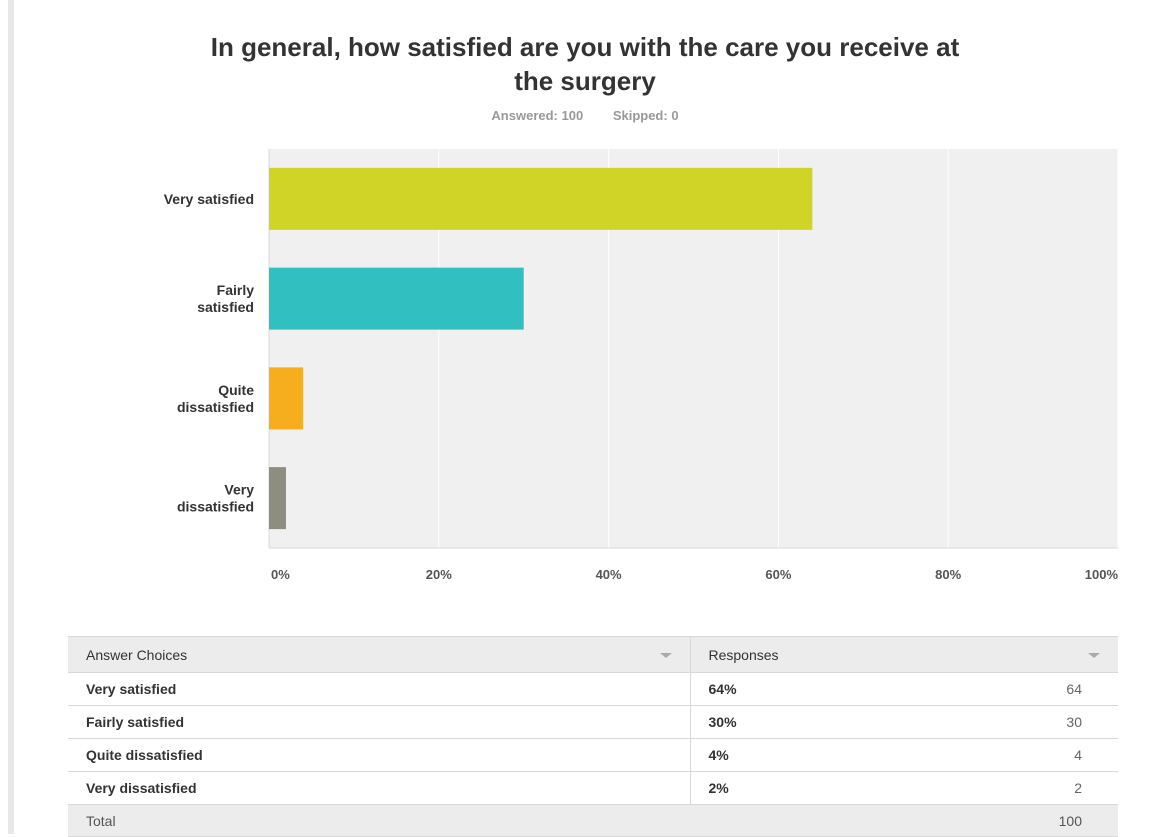 This screenshot has width=1164, height=837. What do you see at coordinates (439, 574) in the screenshot?
I see `x-tick-label: 20%` at bounding box center [439, 574].